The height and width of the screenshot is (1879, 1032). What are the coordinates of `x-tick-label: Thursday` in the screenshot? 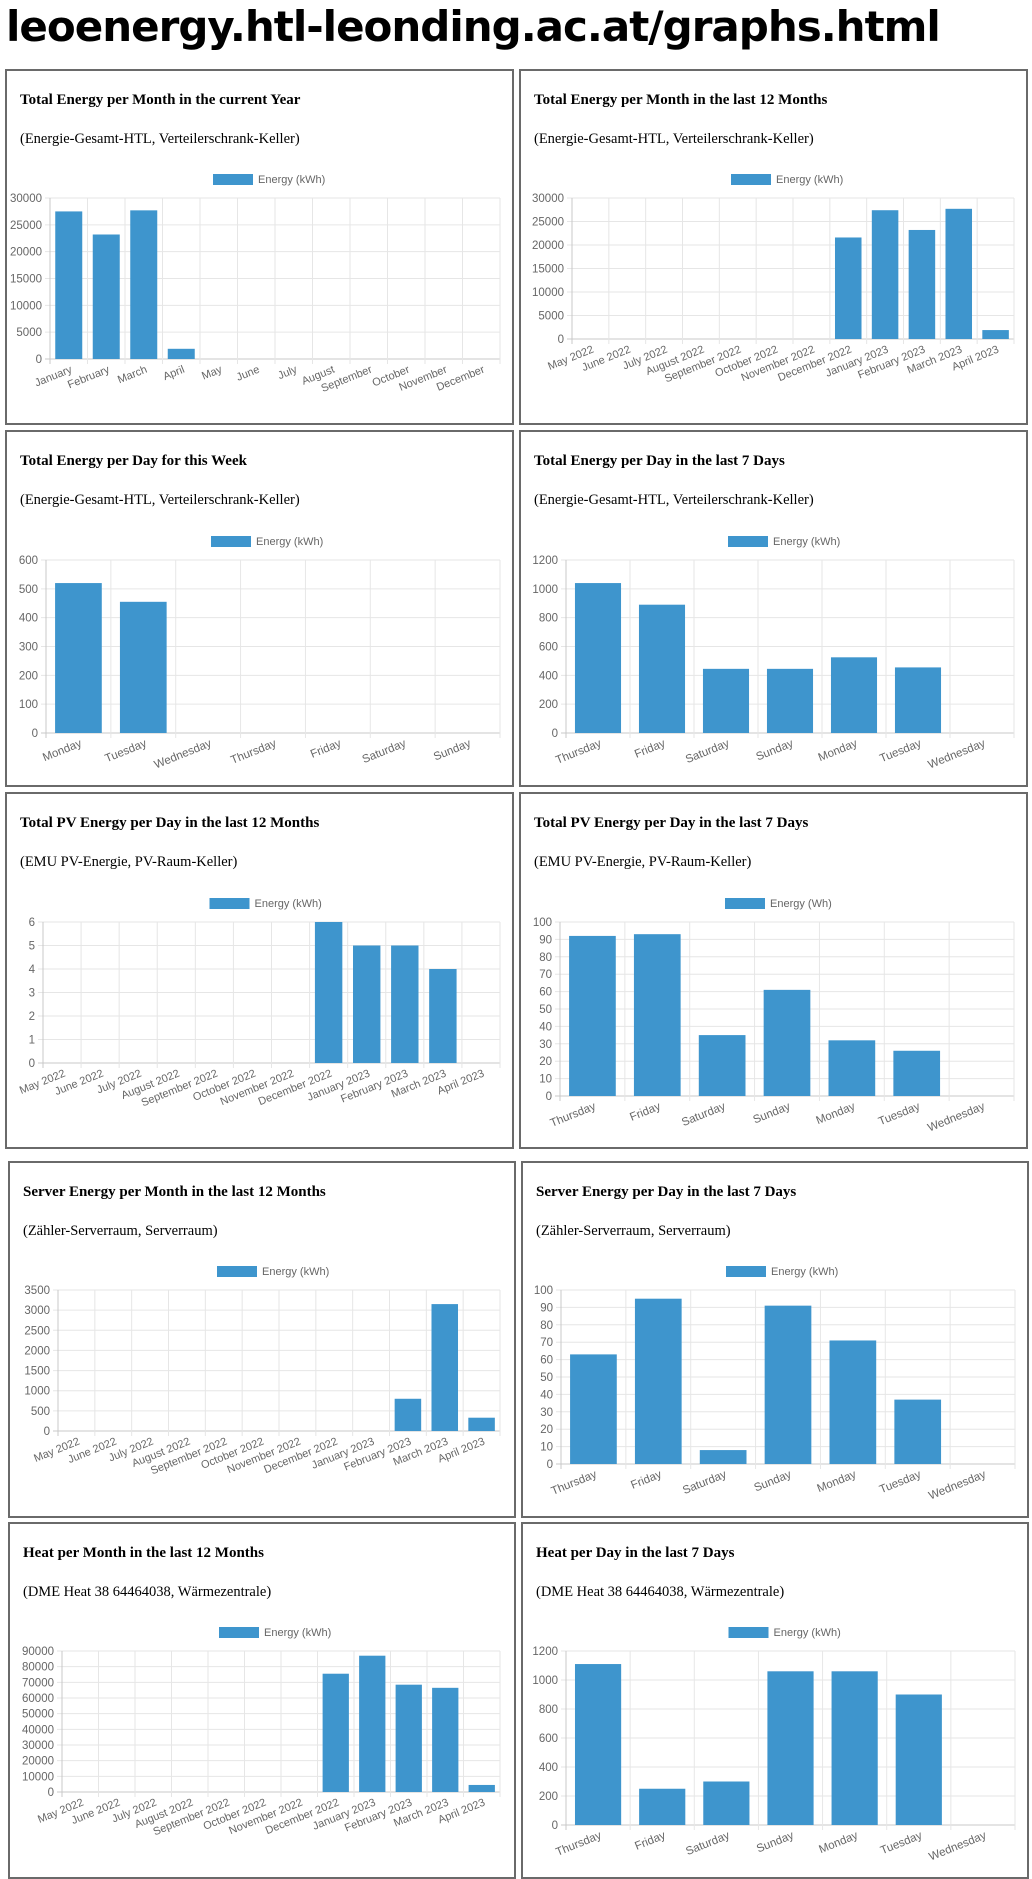 It's located at (578, 1844).